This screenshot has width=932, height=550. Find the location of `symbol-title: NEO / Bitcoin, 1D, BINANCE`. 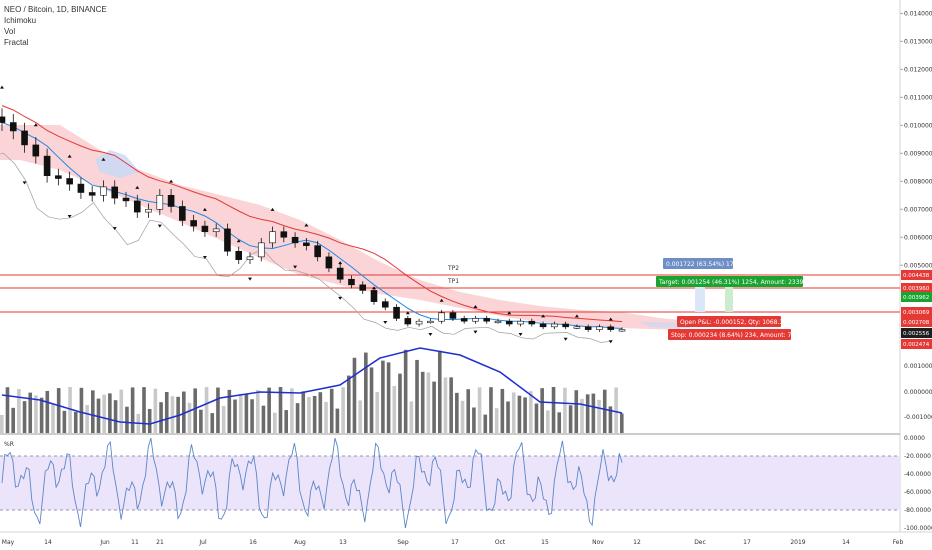

symbol-title: NEO / Bitcoin, 1D, BINANCE is located at coordinates (55, 9).